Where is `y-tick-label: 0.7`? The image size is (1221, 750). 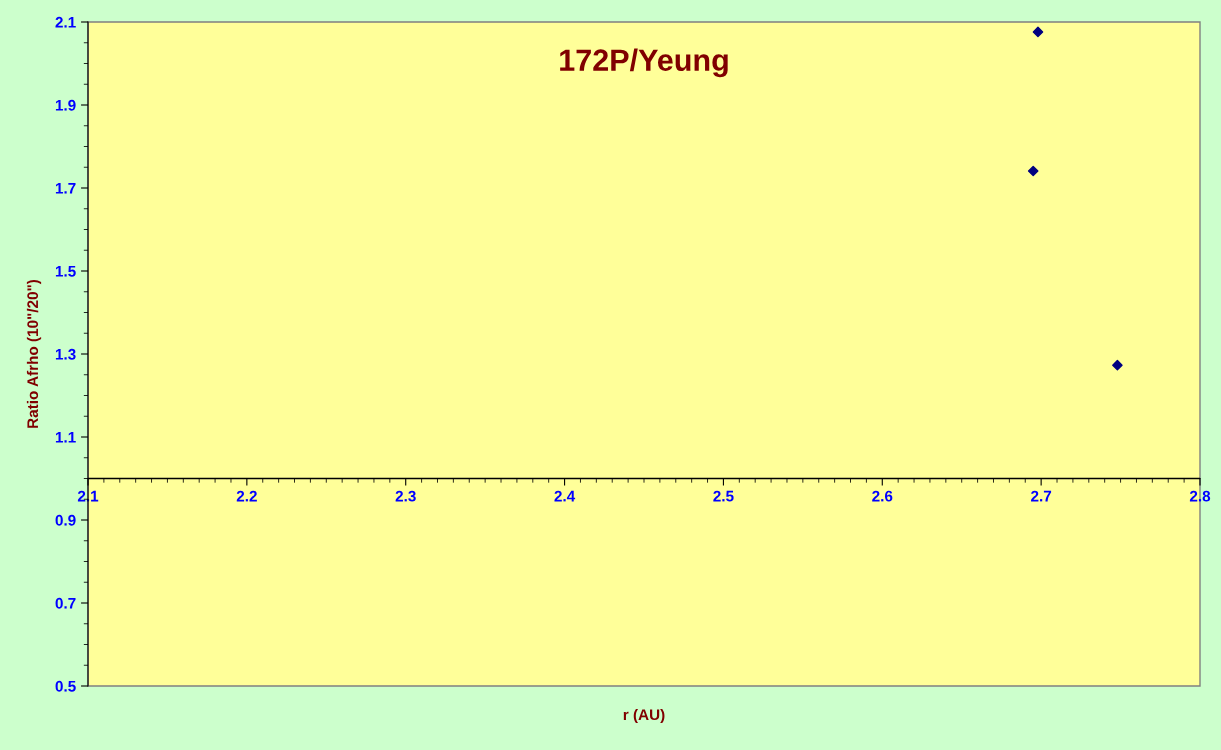
y-tick-label: 0.7 is located at coordinates (65, 603).